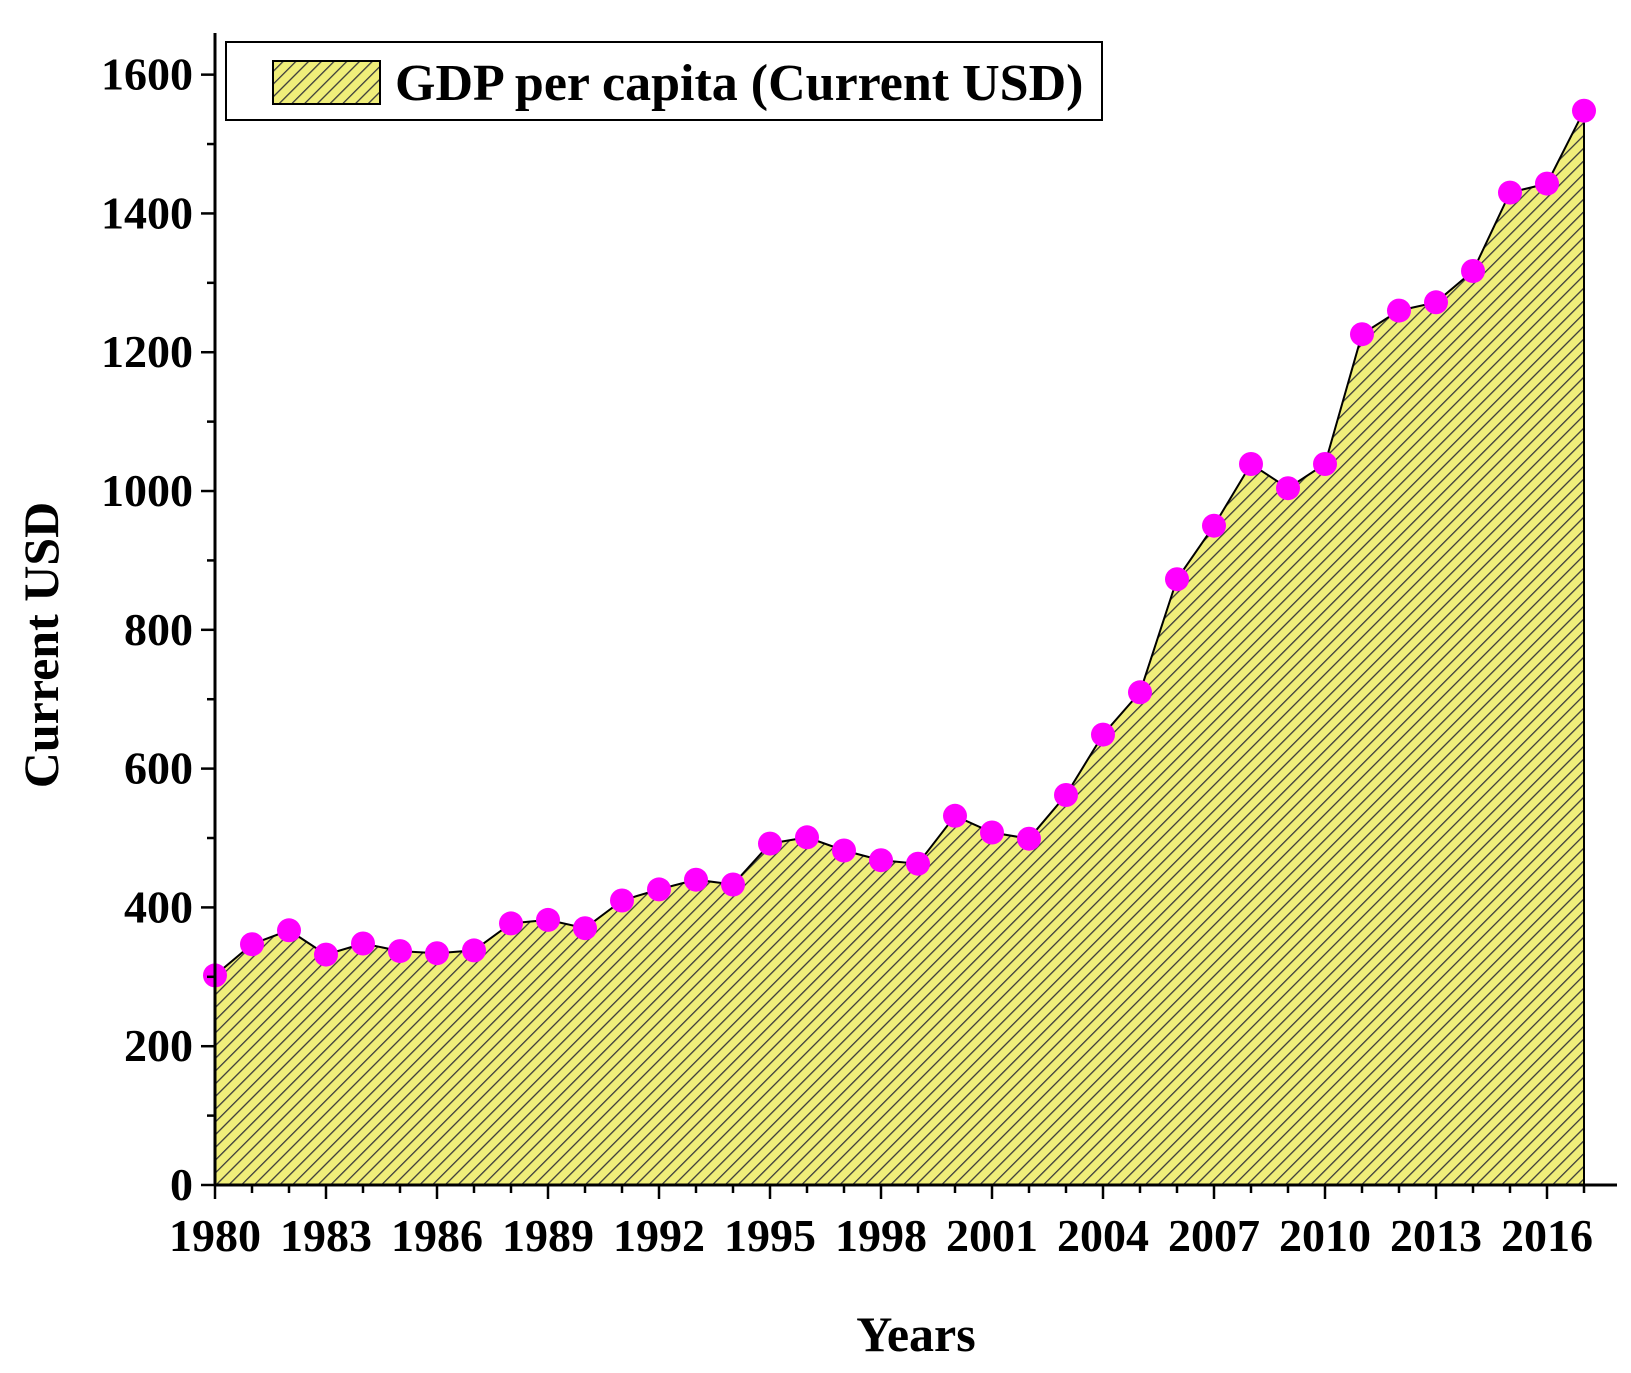  Describe the element at coordinates (1103, 1235) in the screenshot. I see `x-tick-label-2004: 2004` at that location.